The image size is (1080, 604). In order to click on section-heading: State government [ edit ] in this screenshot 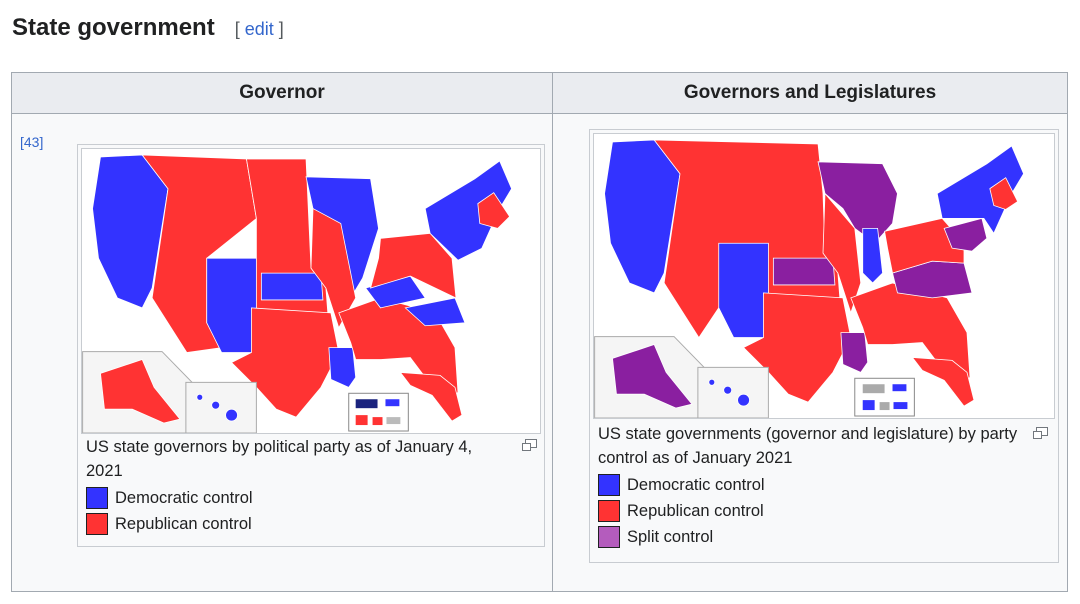, I will do `click(148, 32)`.